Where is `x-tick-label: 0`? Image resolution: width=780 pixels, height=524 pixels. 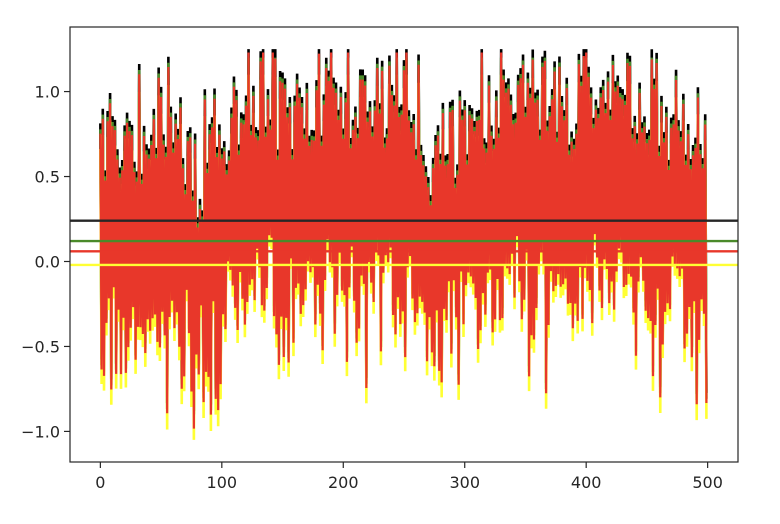 x-tick-label: 0 is located at coordinates (100, 482).